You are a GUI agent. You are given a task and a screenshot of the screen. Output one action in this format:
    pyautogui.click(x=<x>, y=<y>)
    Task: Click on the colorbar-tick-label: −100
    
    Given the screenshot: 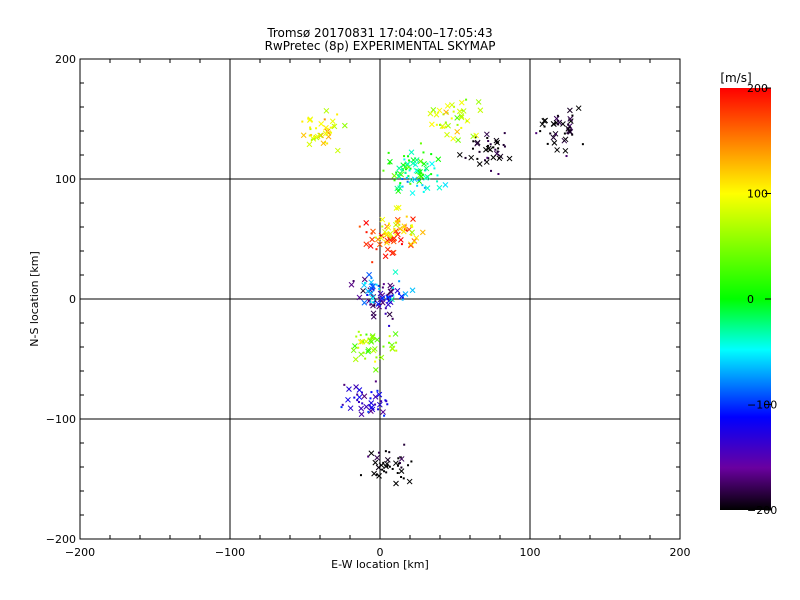 What is the action you would take?
    pyautogui.click(x=762, y=405)
    